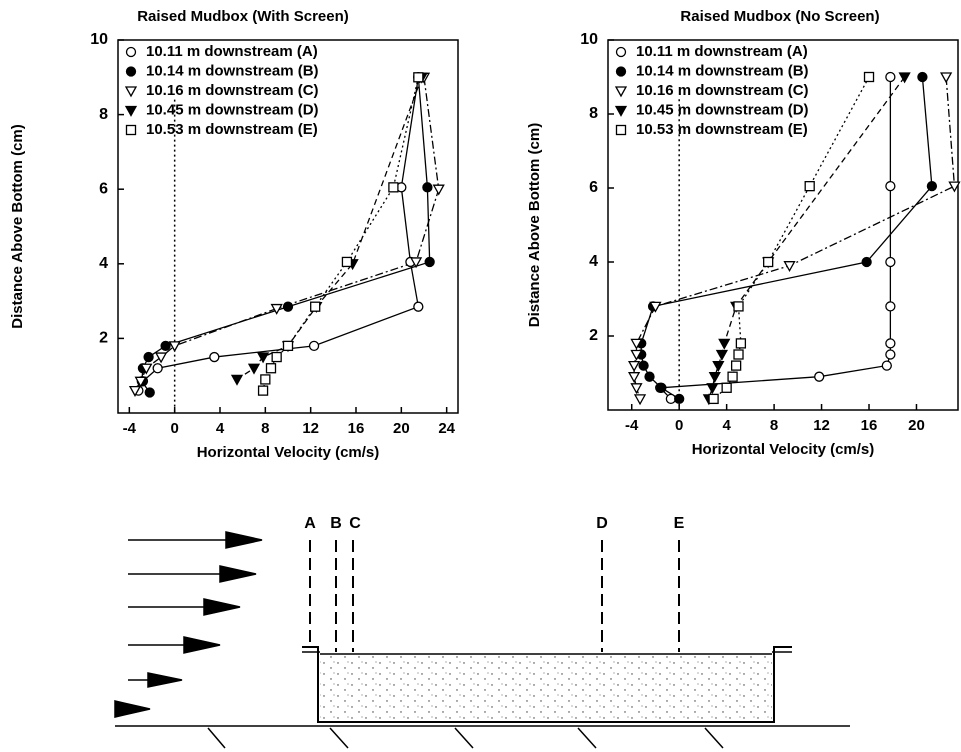 This screenshot has height=752, width=961. Describe the element at coordinates (546, 687) in the screenshot. I see `sediment` at that location.